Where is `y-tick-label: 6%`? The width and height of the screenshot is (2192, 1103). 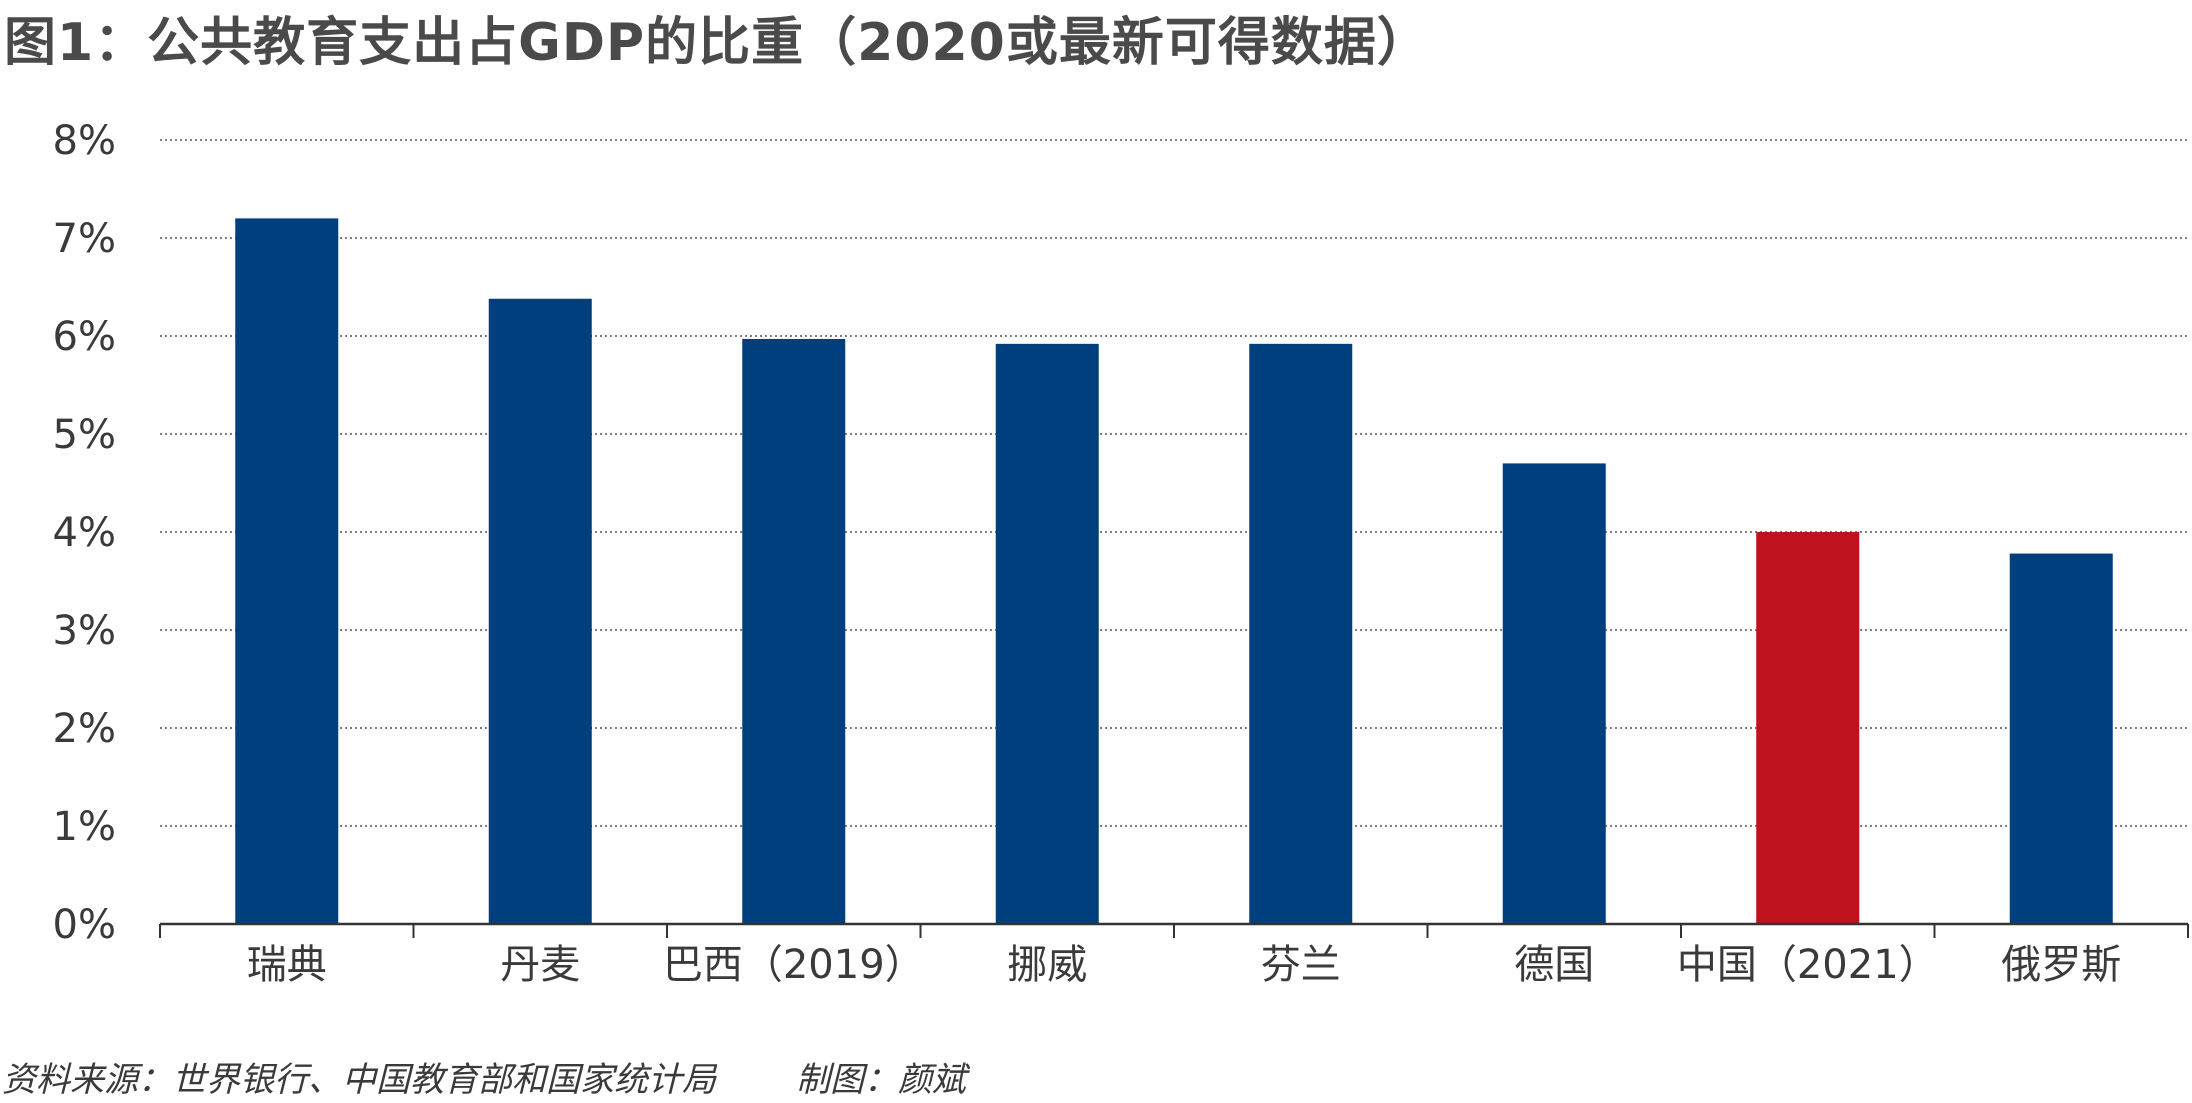 y-tick-label: 6% is located at coordinates (84, 337).